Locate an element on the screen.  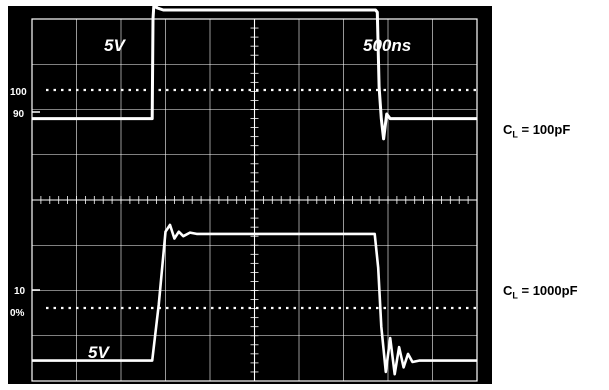
load-label-1000pf: CL = 1000pF is located at coordinates (540, 292).